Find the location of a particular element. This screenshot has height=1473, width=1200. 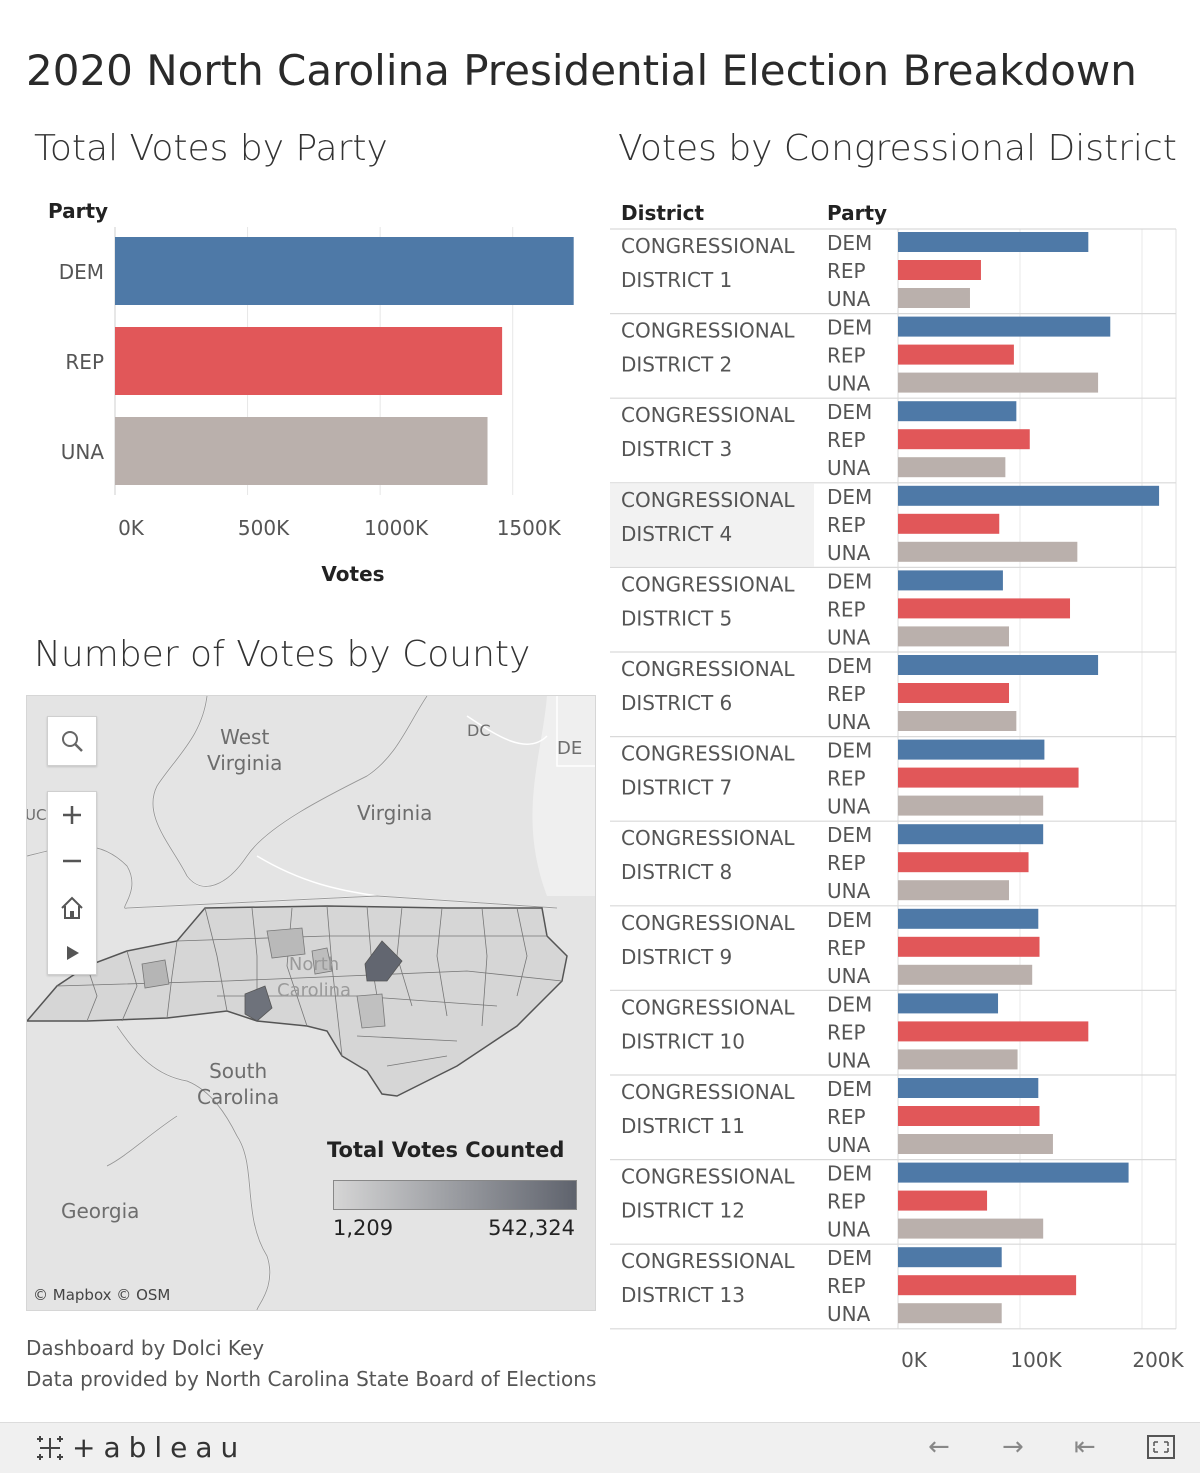

party-x-tick-label: 1500K is located at coordinates (529, 528).